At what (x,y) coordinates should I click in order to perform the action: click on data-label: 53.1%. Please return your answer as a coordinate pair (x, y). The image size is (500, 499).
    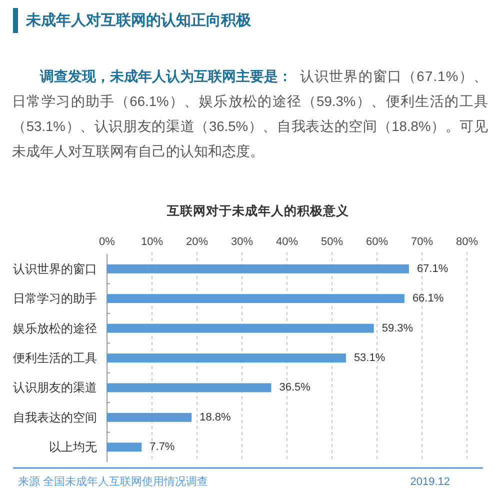
    Looking at the image, I should click on (370, 358).